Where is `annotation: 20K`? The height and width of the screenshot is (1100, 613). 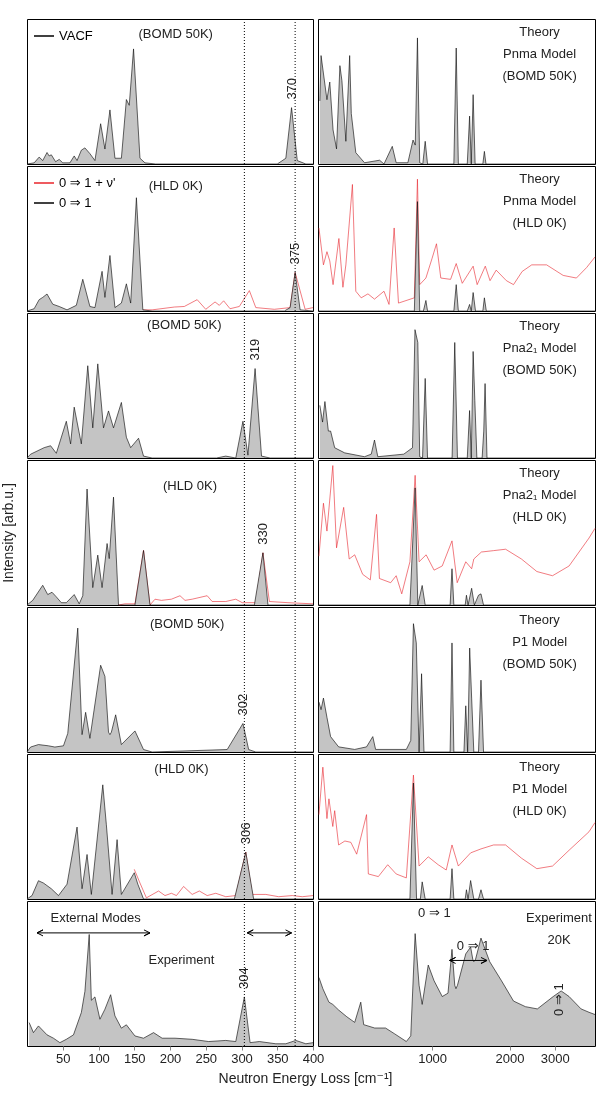
annotation: 20K is located at coordinates (559, 940).